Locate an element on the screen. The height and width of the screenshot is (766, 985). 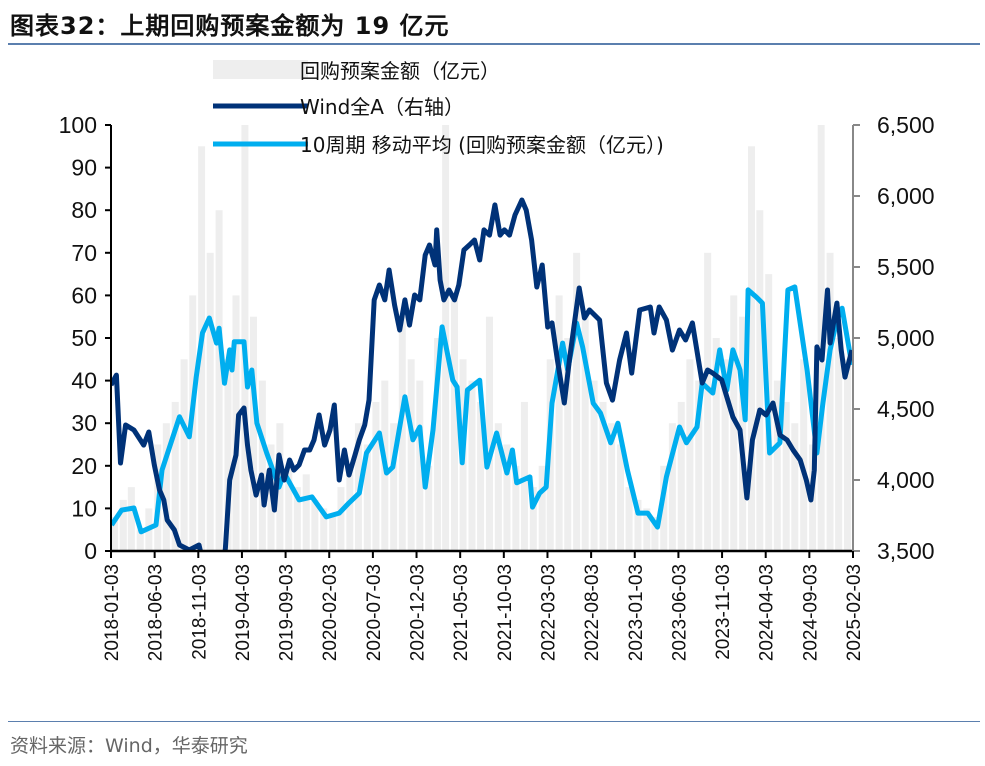
x-tick-label: 2021-05-03 is located at coordinates (461, 612).